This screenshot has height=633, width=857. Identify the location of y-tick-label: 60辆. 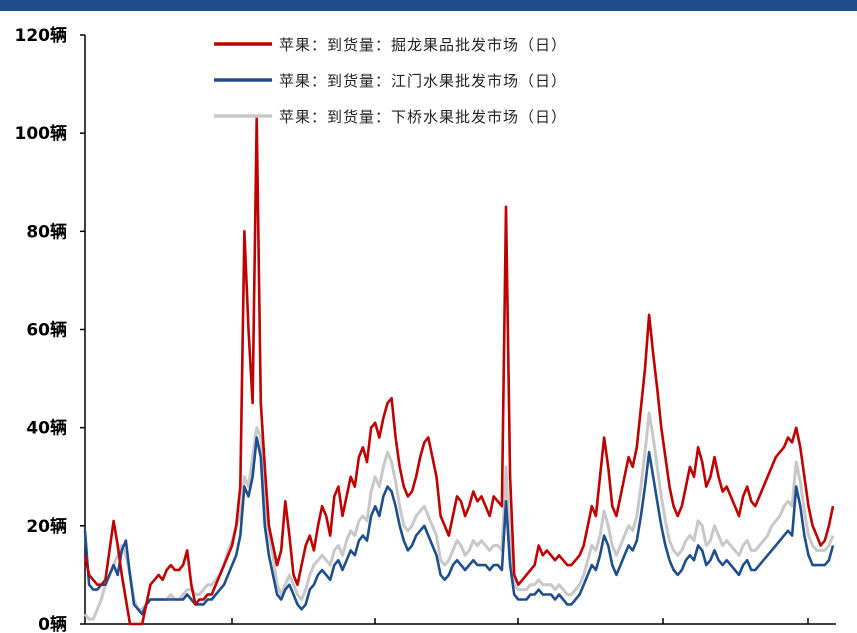
(46, 330).